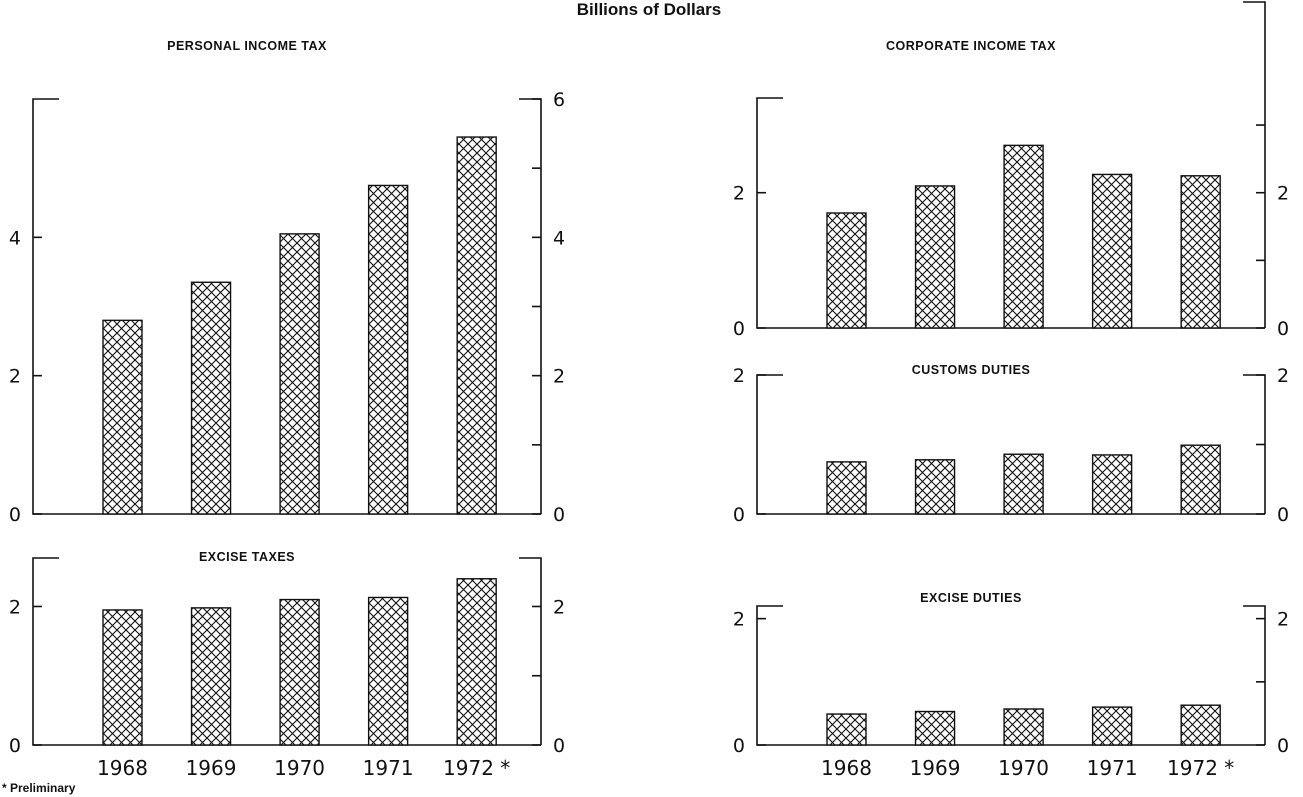 This screenshot has height=797, width=1303. What do you see at coordinates (559, 377) in the screenshot?
I see `personal-income-tax-right-tick-label: 2` at bounding box center [559, 377].